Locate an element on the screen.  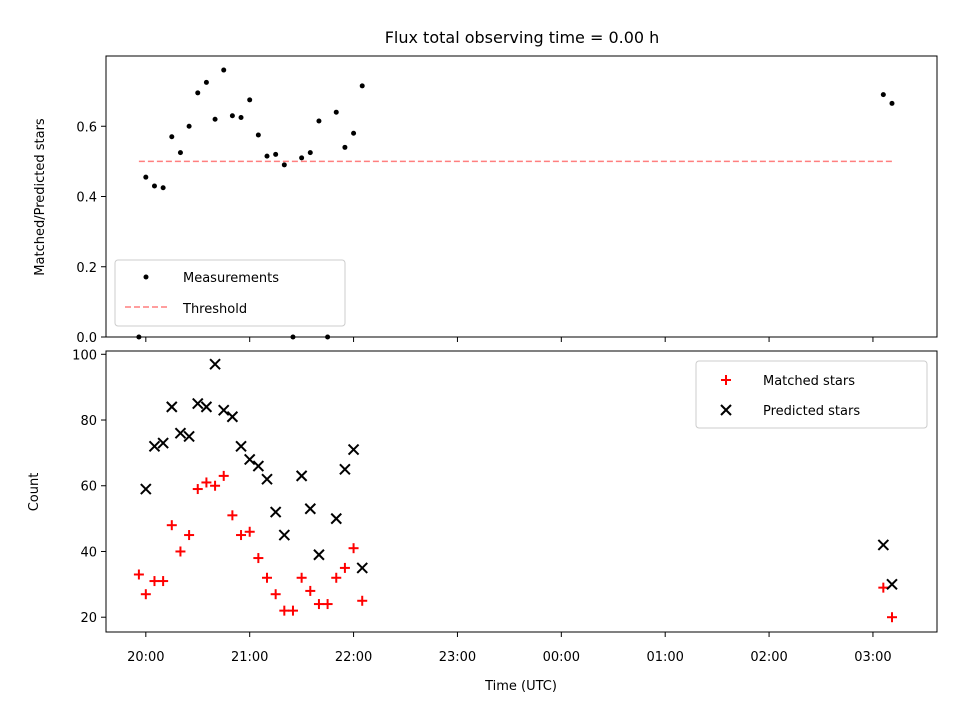
x-tick-label: 20:00 is located at coordinates (145, 657).